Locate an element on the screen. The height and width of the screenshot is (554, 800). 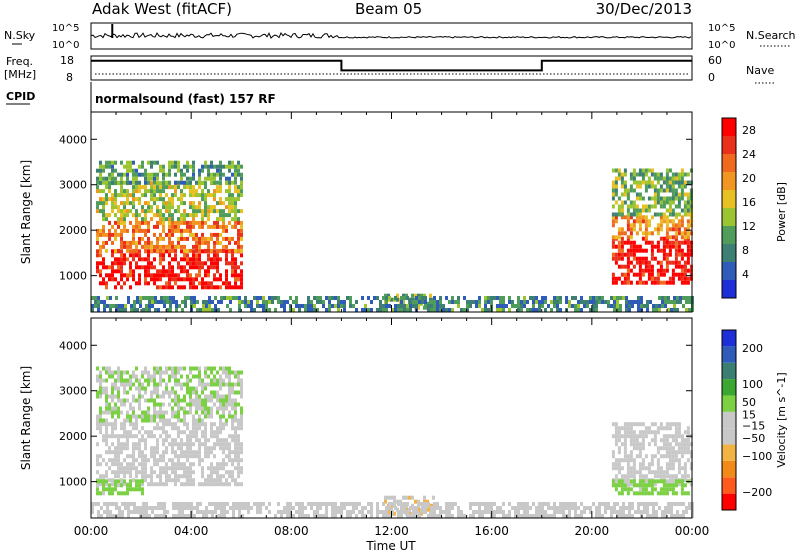
nsky-label: N.Sky is located at coordinates (20, 35).